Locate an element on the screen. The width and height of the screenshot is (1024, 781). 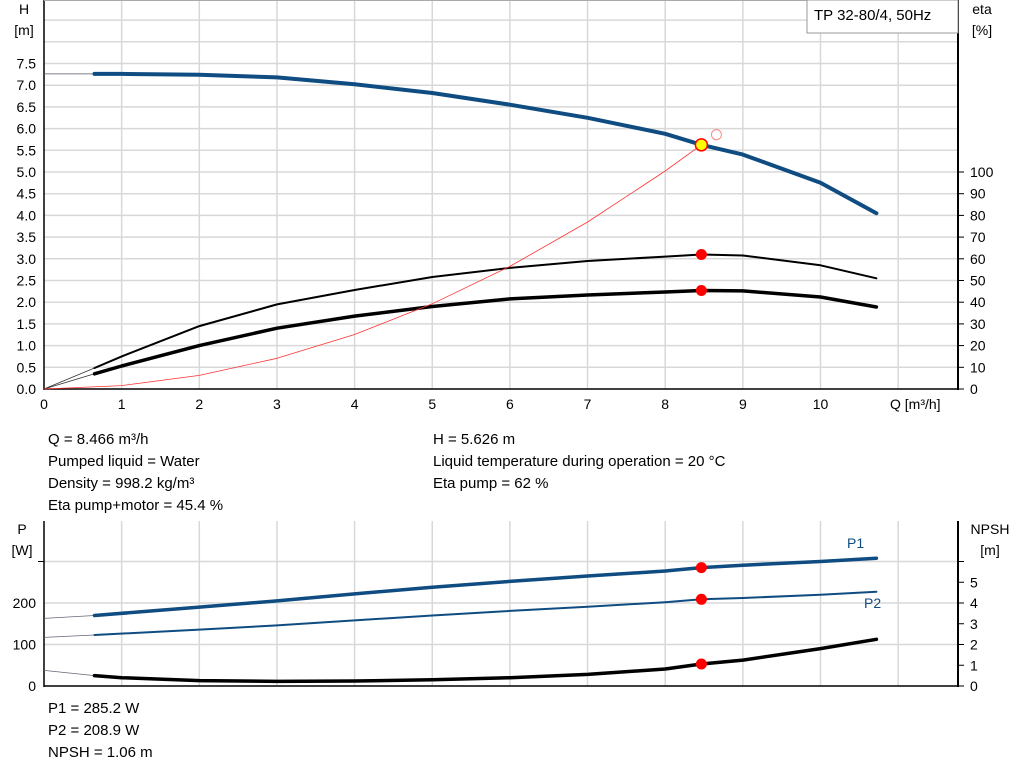
p-tick-label: 100 is located at coordinates (25, 645).